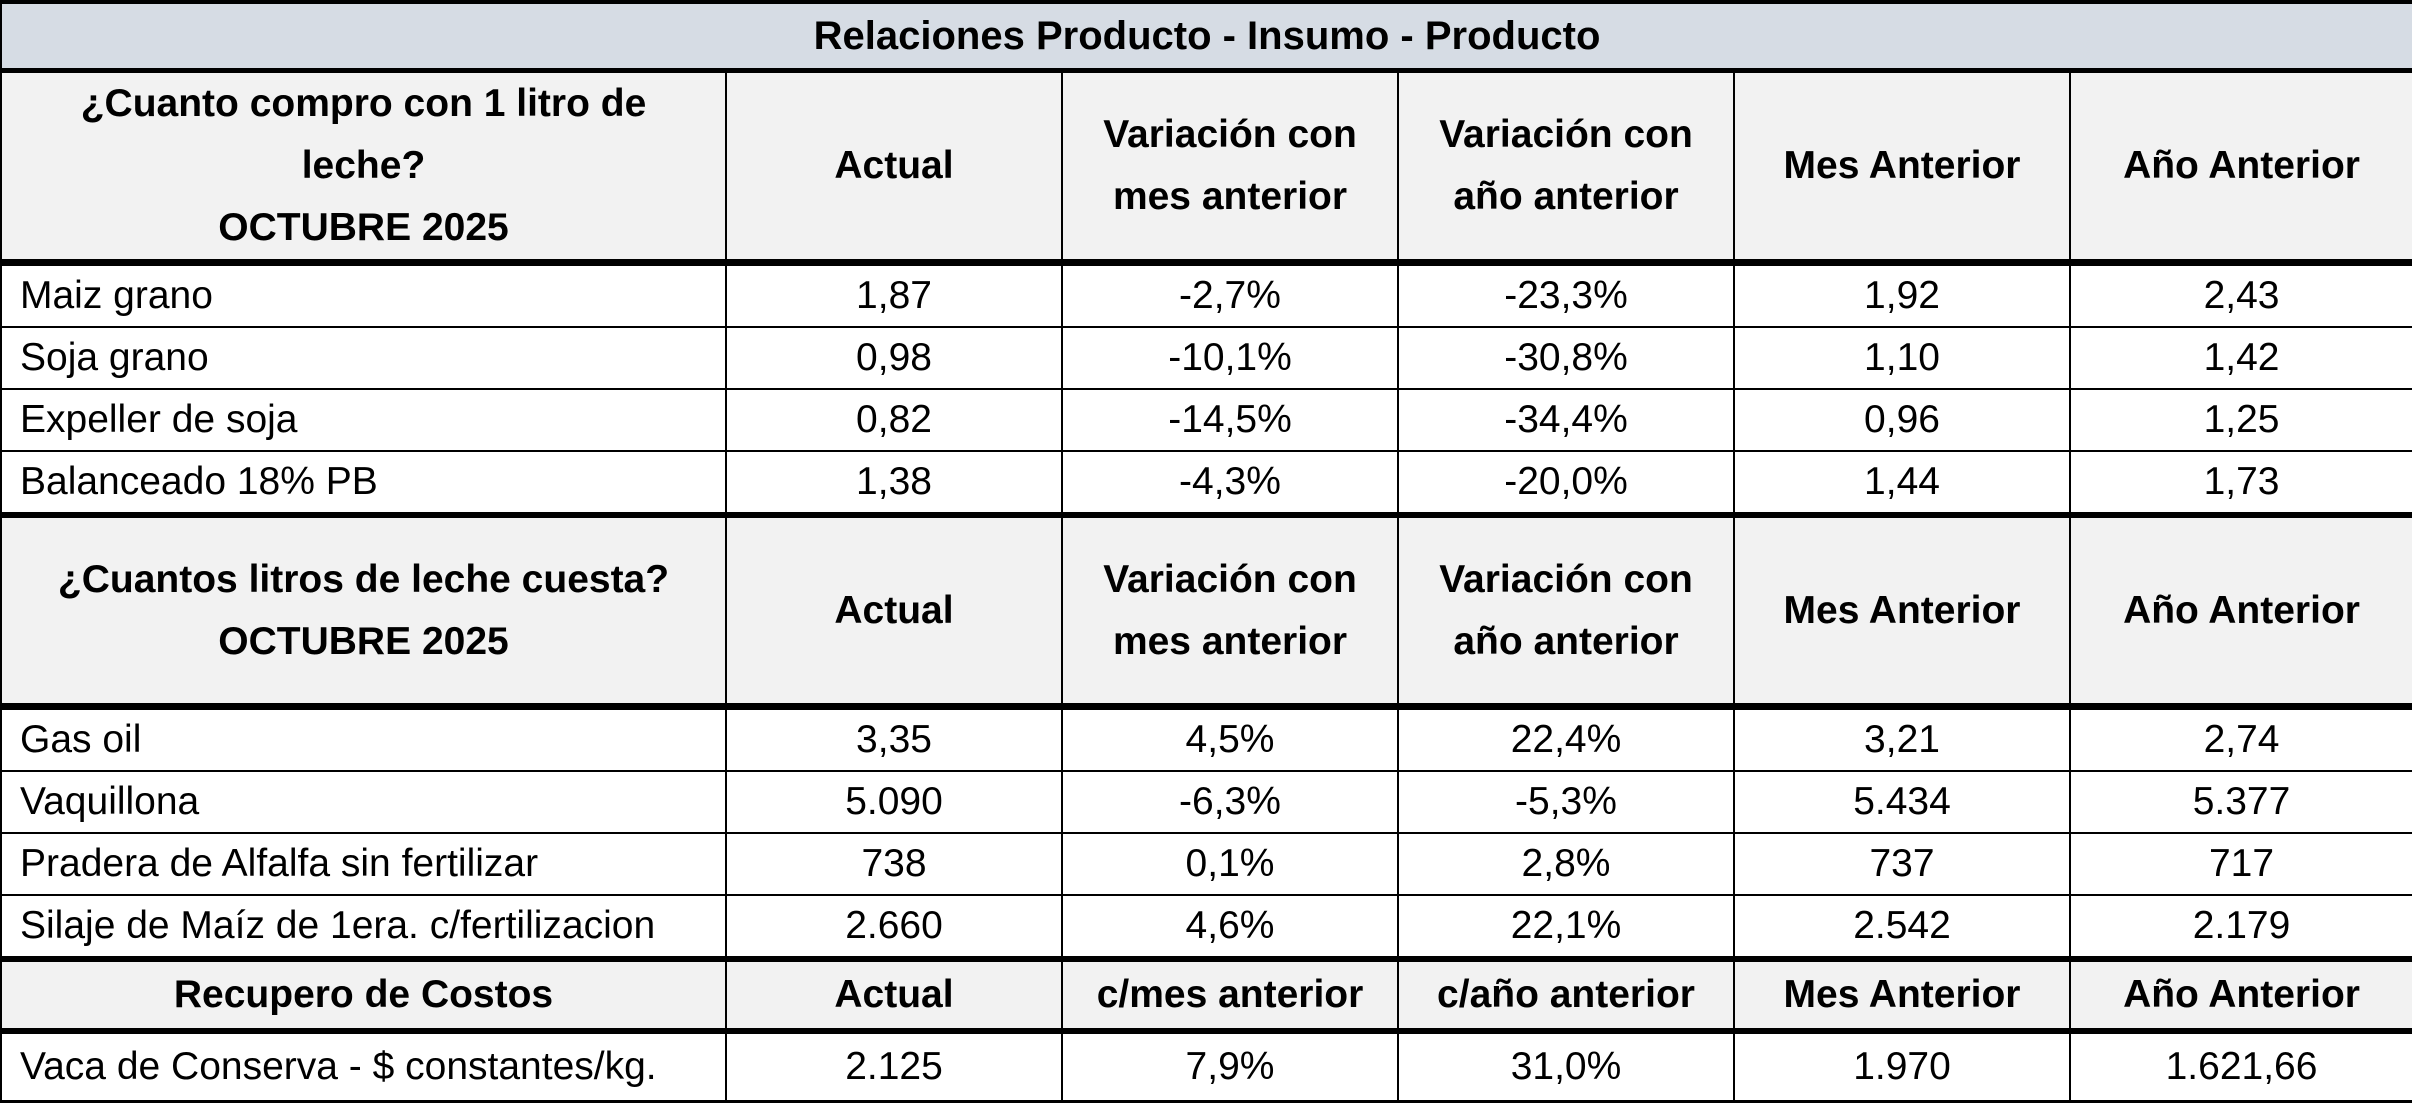 The image size is (2412, 1103). I want to click on cell-var-anio: 2,8%, so click(1566, 864).